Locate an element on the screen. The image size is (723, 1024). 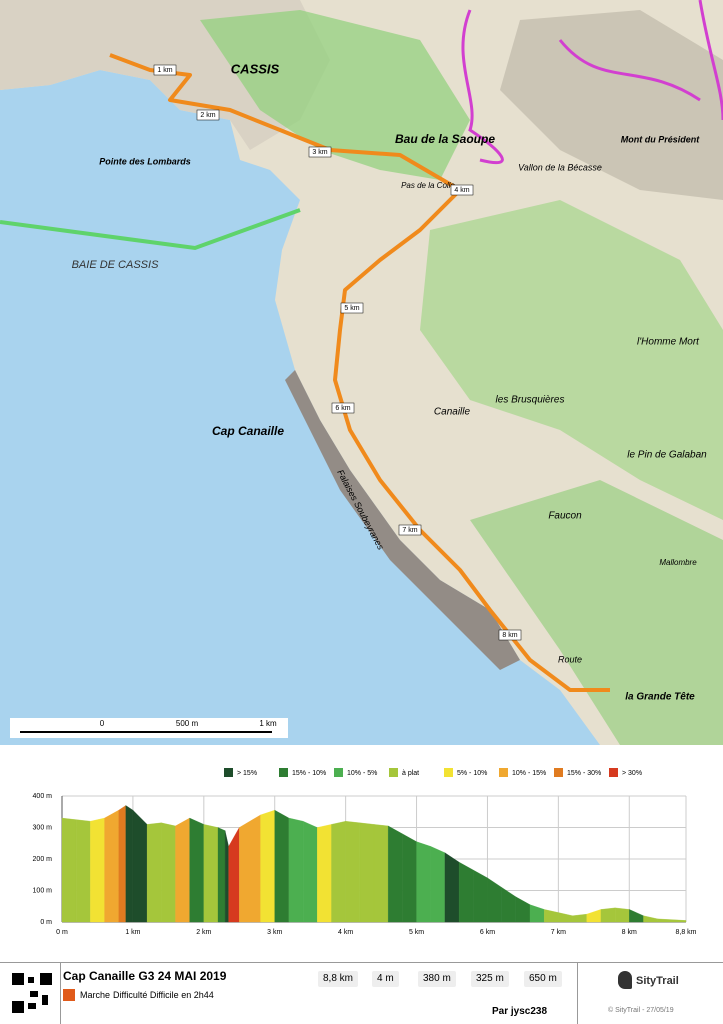
km-marker: 6 km is located at coordinates (342, 408).